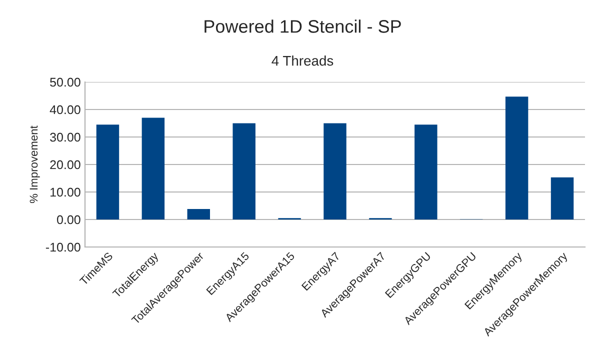 This screenshot has height=340, width=605. I want to click on y-tick-label: -10.00, so click(63, 247).